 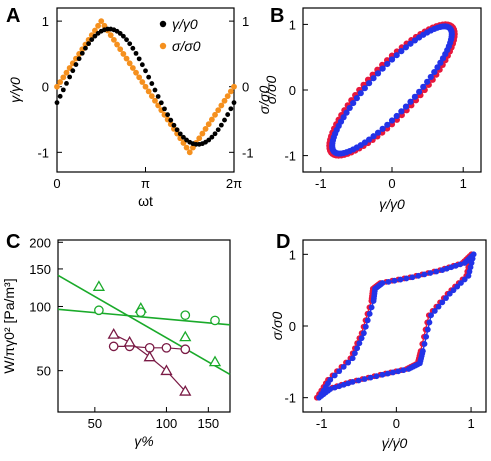 What do you see at coordinates (163, 46) in the screenshot?
I see `legend-marker-sigma` at bounding box center [163, 46].